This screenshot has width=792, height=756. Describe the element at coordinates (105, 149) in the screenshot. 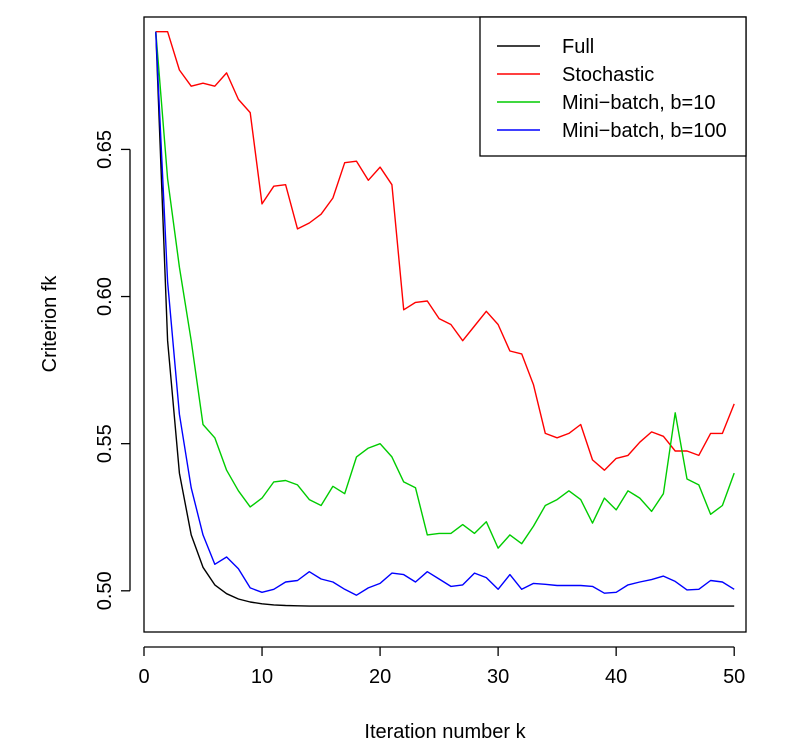

I see `y-tick-label: 0.65` at that location.